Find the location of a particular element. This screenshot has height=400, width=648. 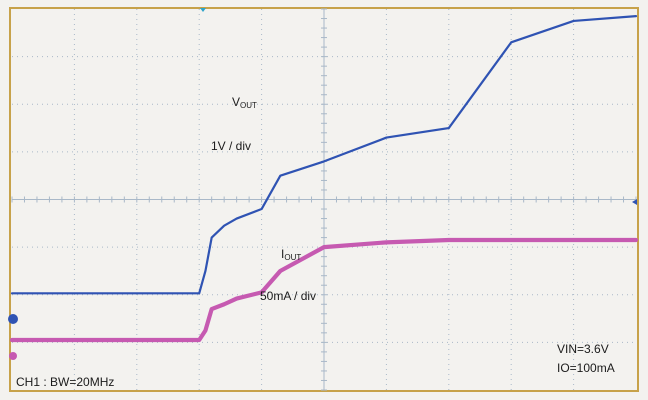

vout-channel-marker is located at coordinates (13, 319).